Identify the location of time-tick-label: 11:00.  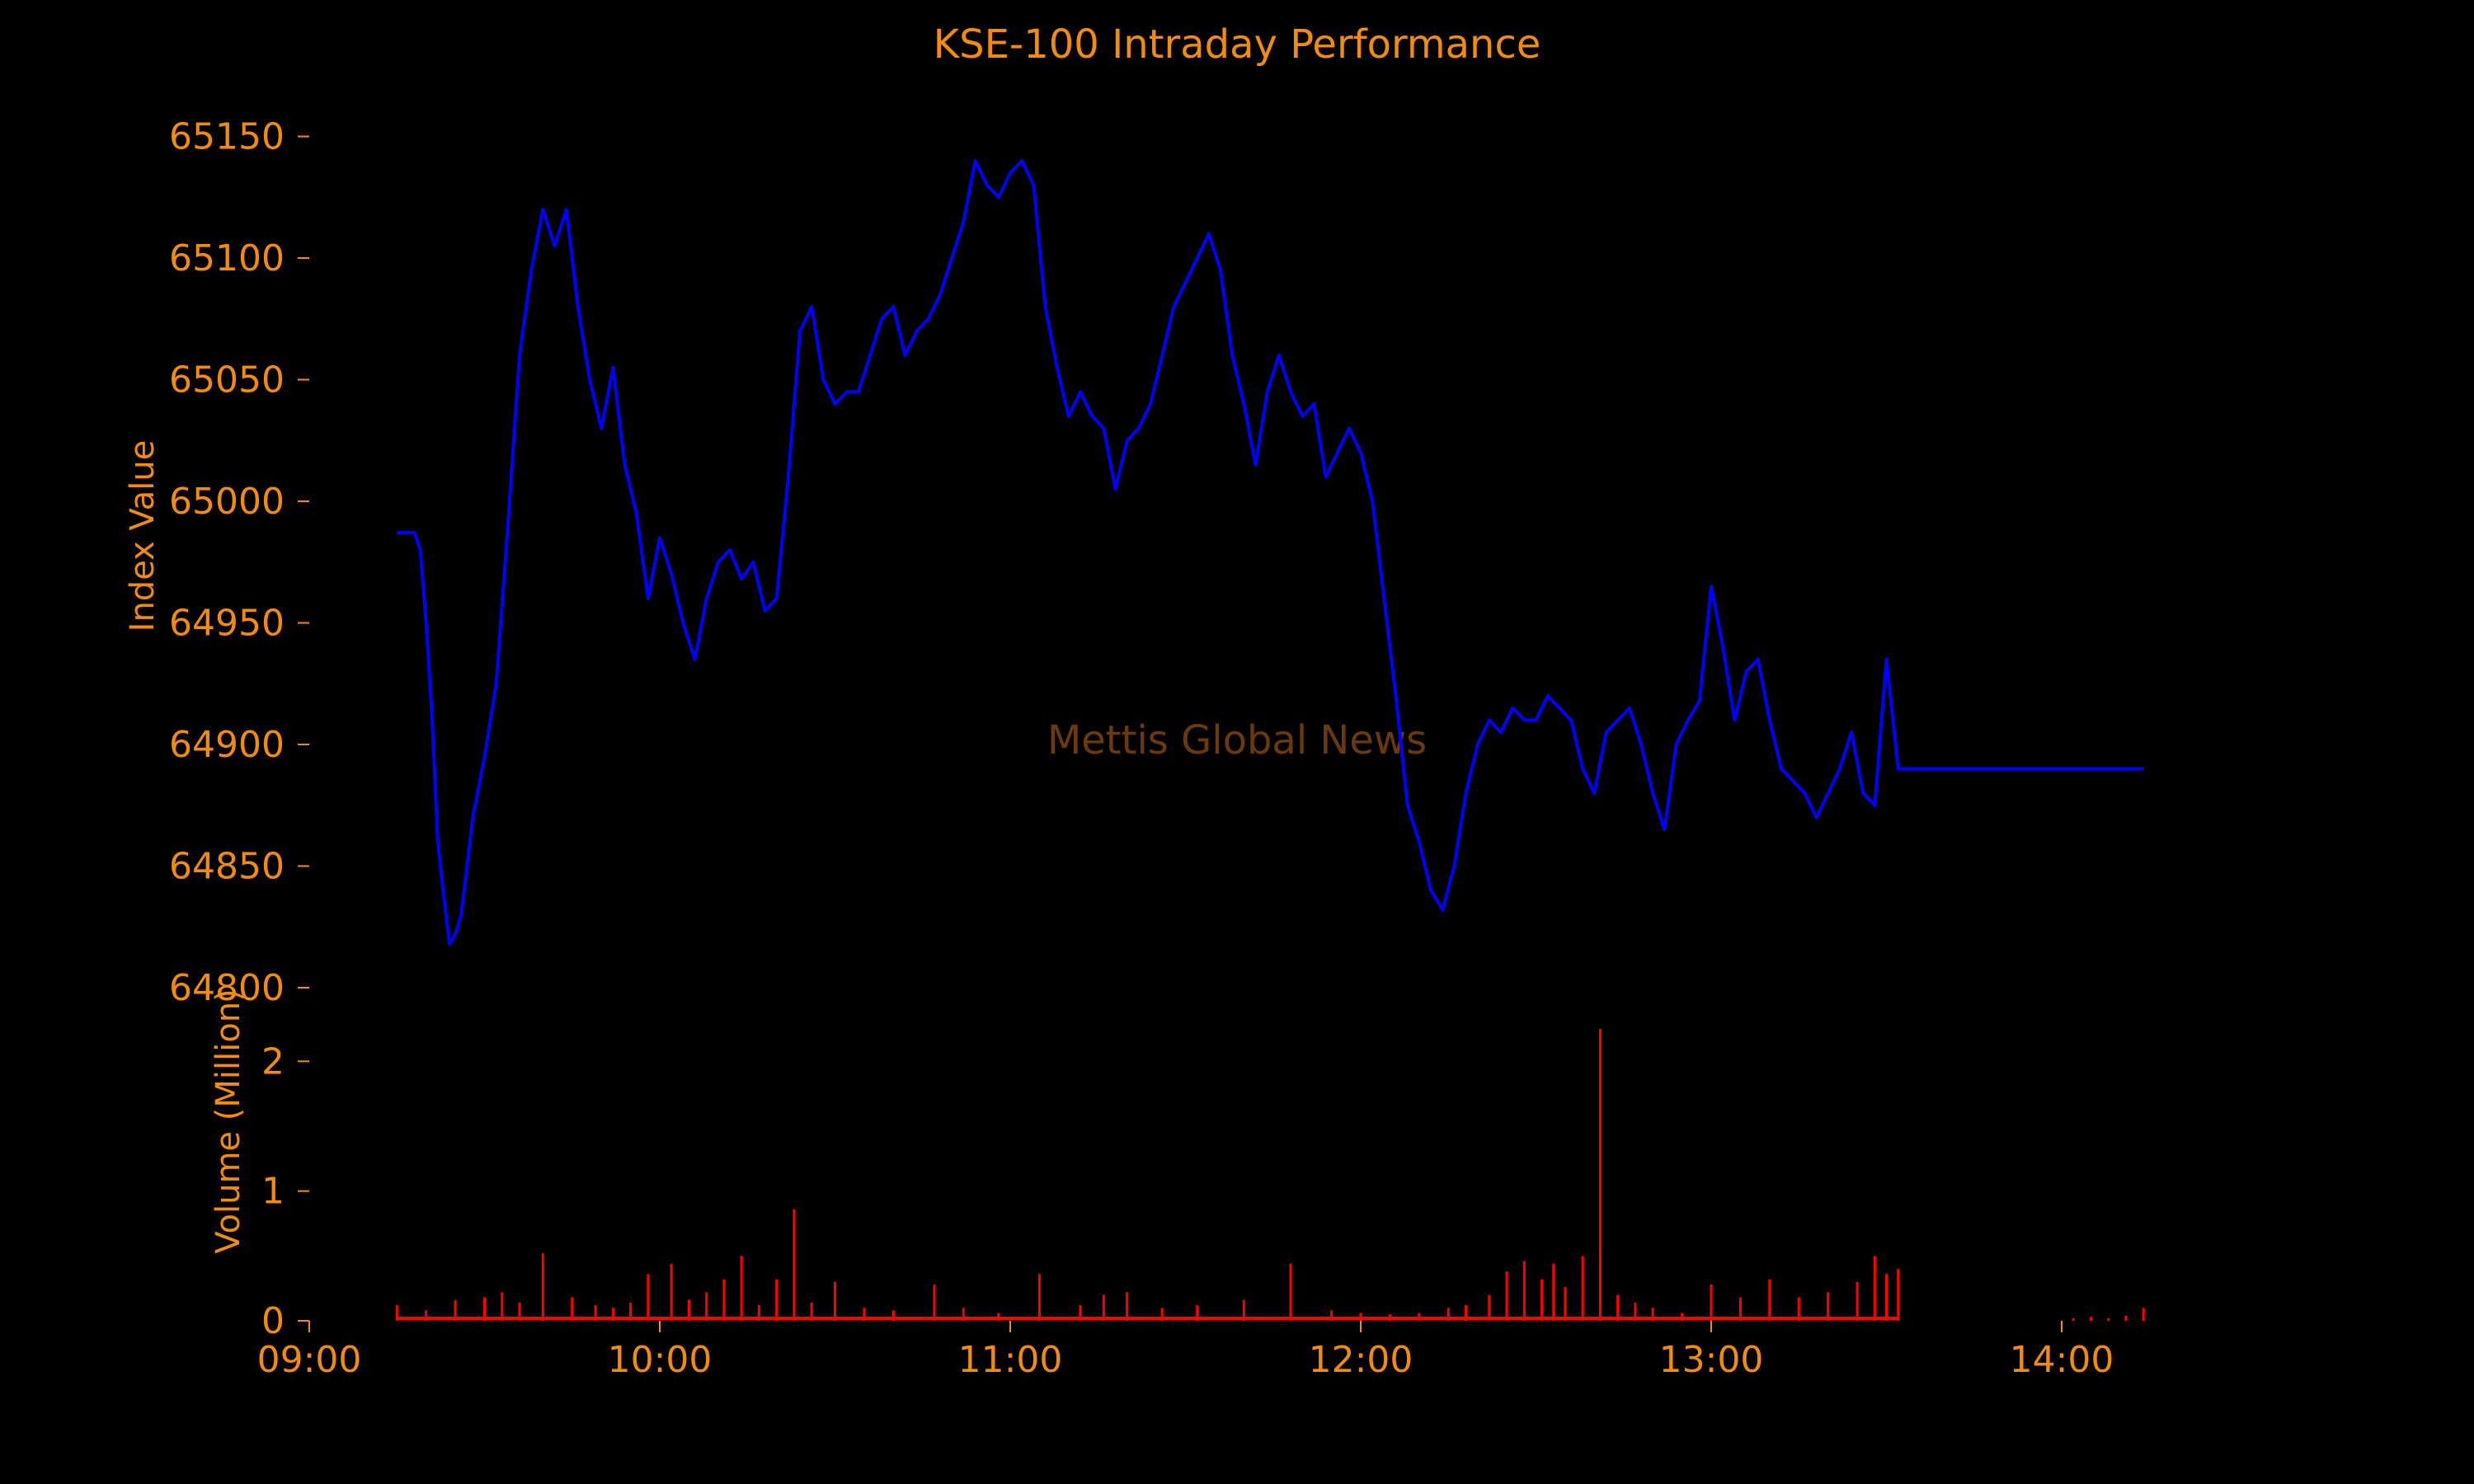
(1010, 1360).